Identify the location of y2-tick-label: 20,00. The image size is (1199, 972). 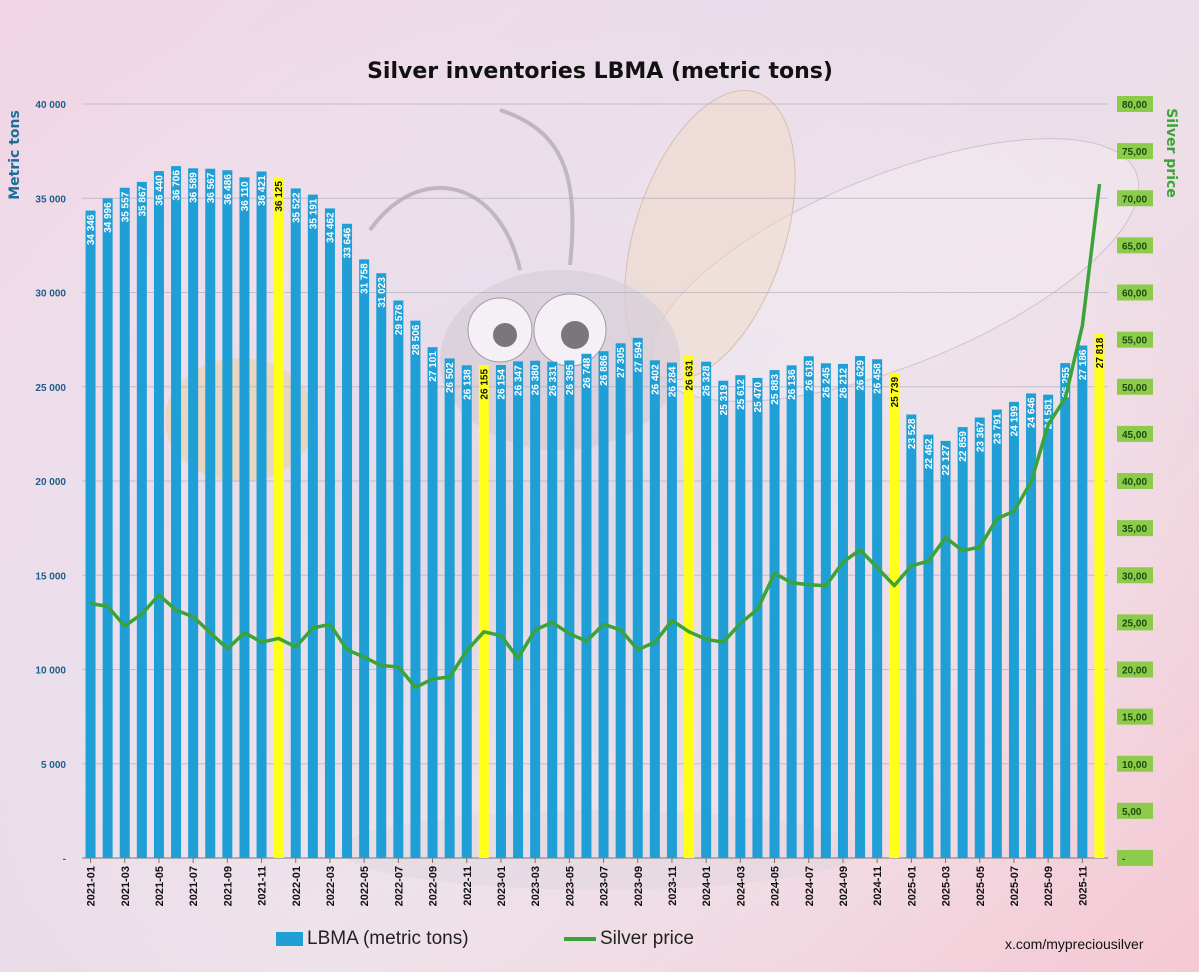
(1134, 671).